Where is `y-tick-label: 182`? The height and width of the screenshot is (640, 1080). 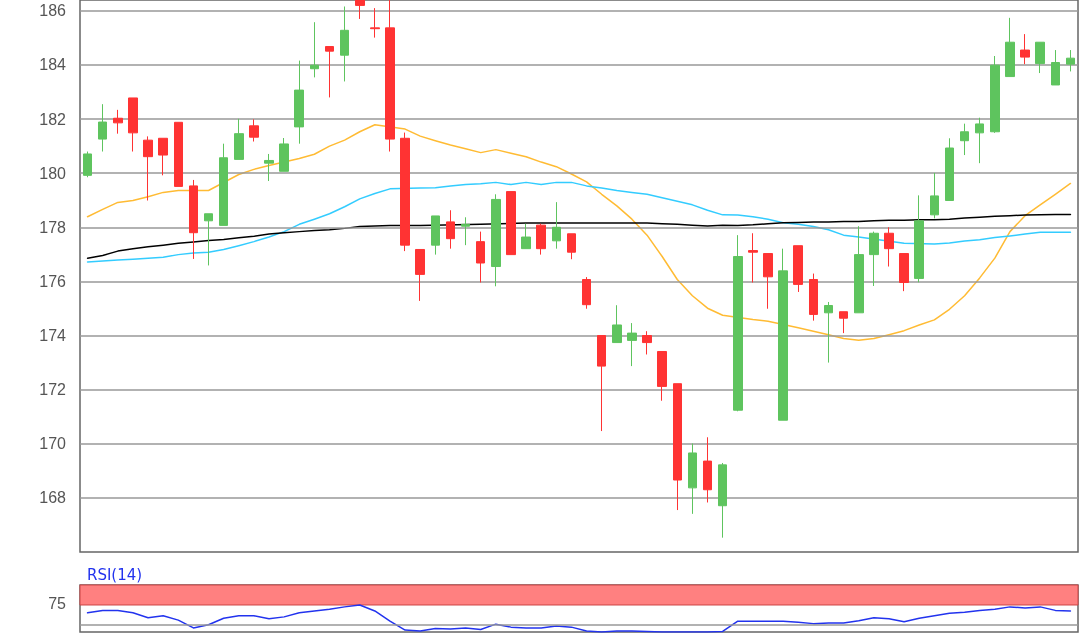
y-tick-label: 182 is located at coordinates (53, 119).